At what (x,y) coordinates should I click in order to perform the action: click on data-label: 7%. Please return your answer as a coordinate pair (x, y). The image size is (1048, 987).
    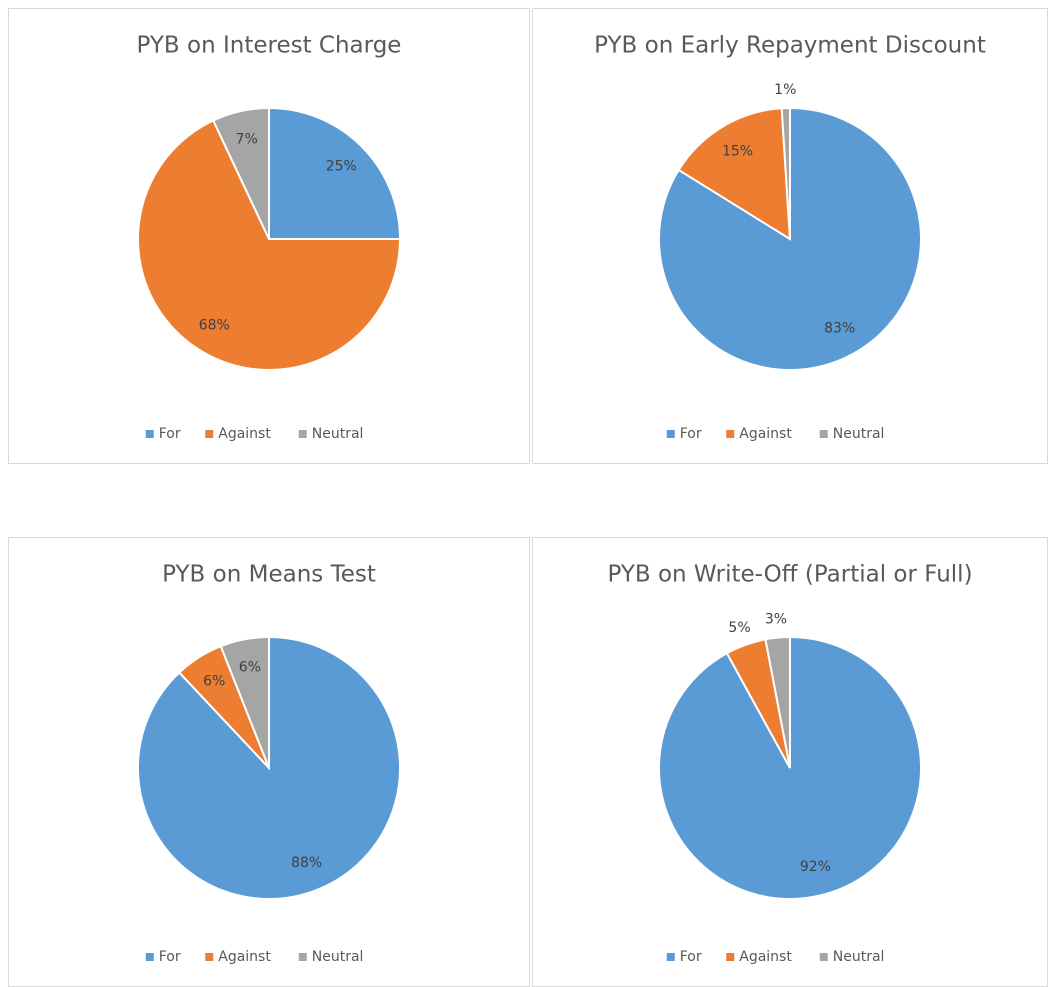
    Looking at the image, I should click on (247, 139).